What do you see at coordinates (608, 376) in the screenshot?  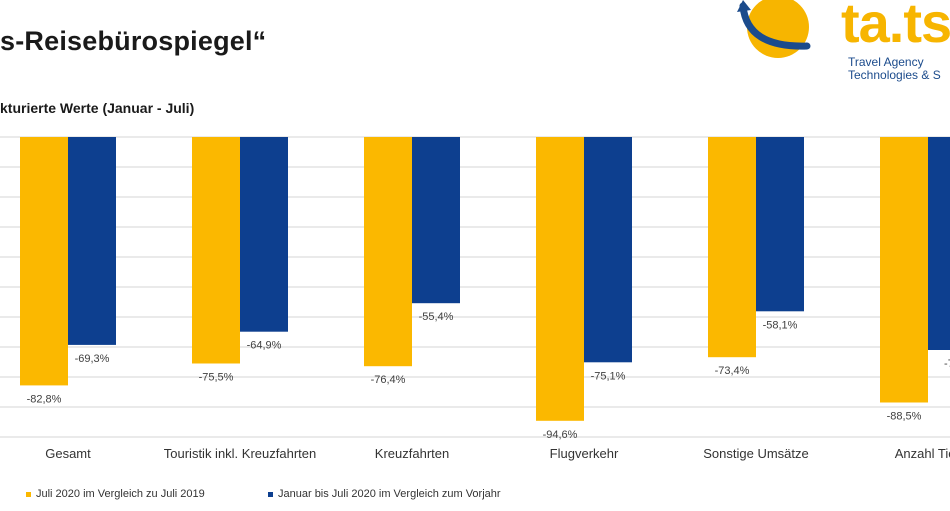 I see `data-label: -75,1%` at bounding box center [608, 376].